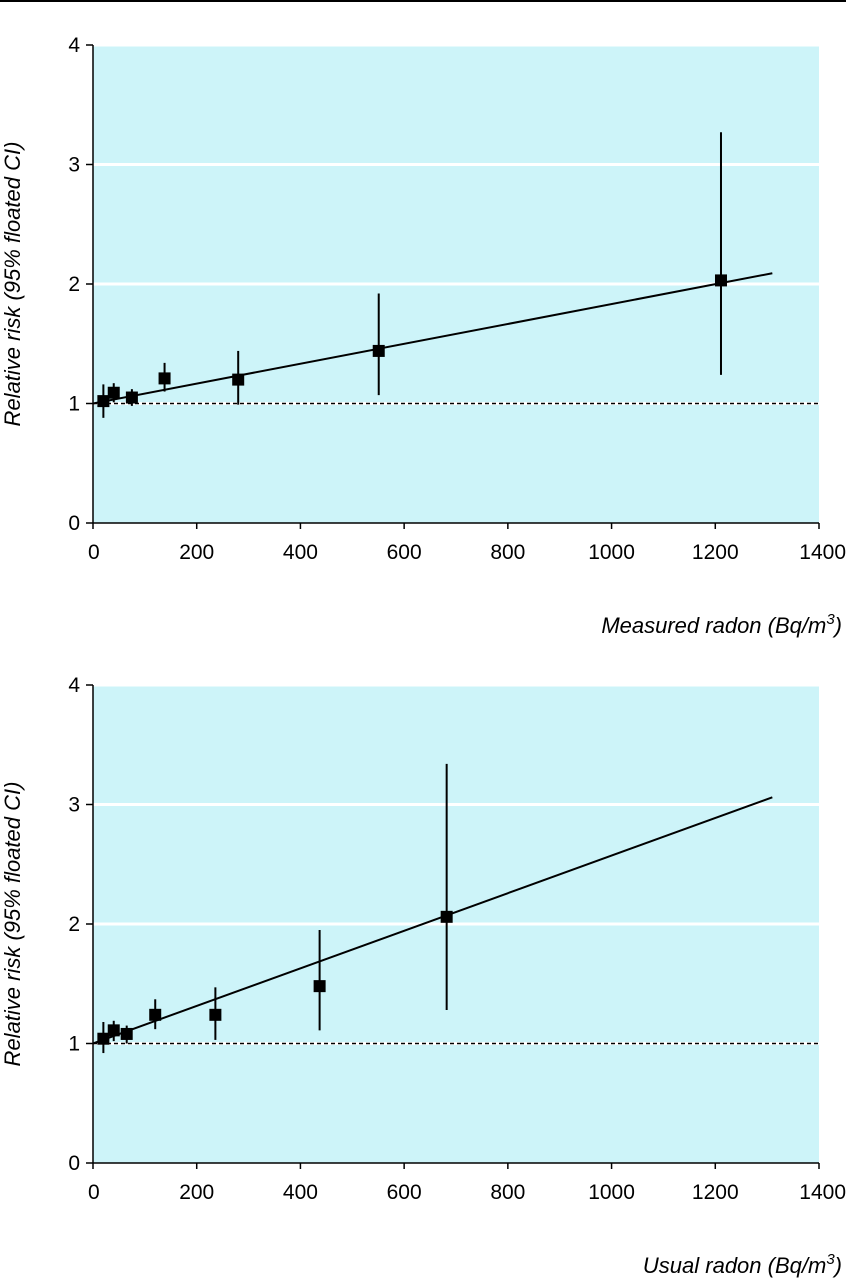  What do you see at coordinates (423, 1) in the screenshot?
I see `top-rule` at bounding box center [423, 1].